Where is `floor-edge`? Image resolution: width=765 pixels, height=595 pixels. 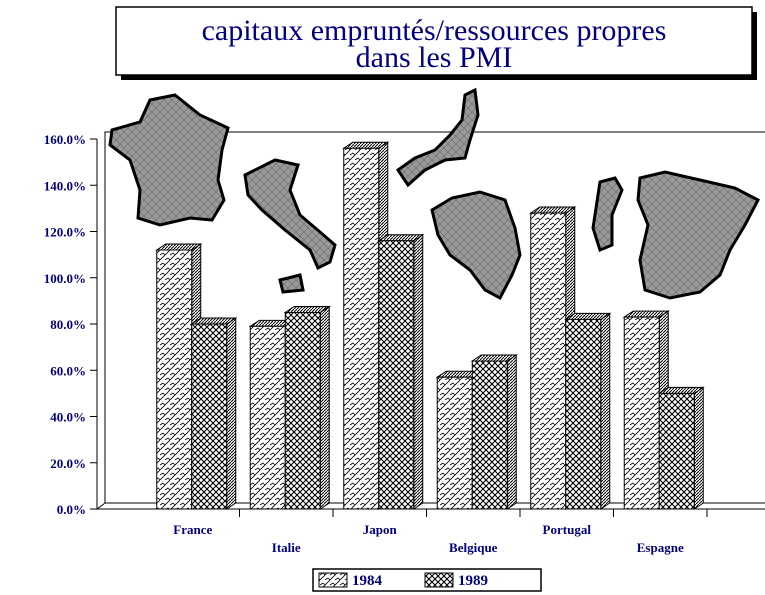
floor-edge is located at coordinates (101, 506).